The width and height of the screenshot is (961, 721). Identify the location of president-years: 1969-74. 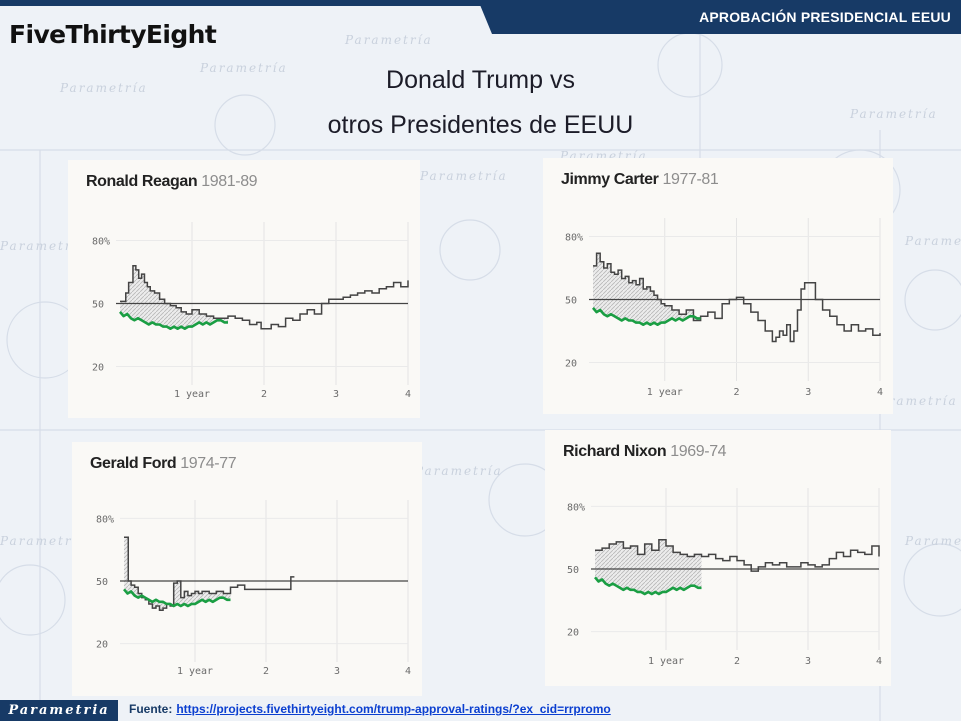
(698, 451).